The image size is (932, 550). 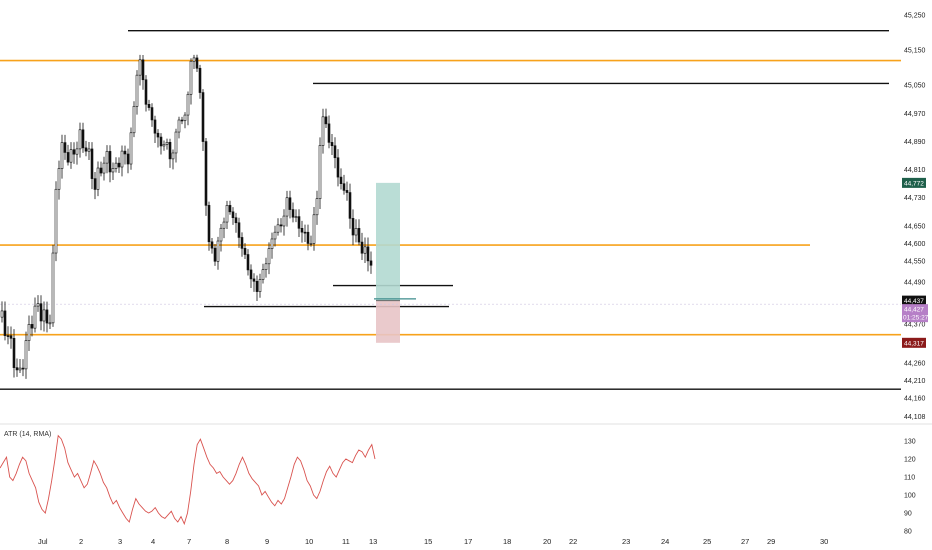 I want to click on date-tick-label: 18, so click(x=507, y=541).